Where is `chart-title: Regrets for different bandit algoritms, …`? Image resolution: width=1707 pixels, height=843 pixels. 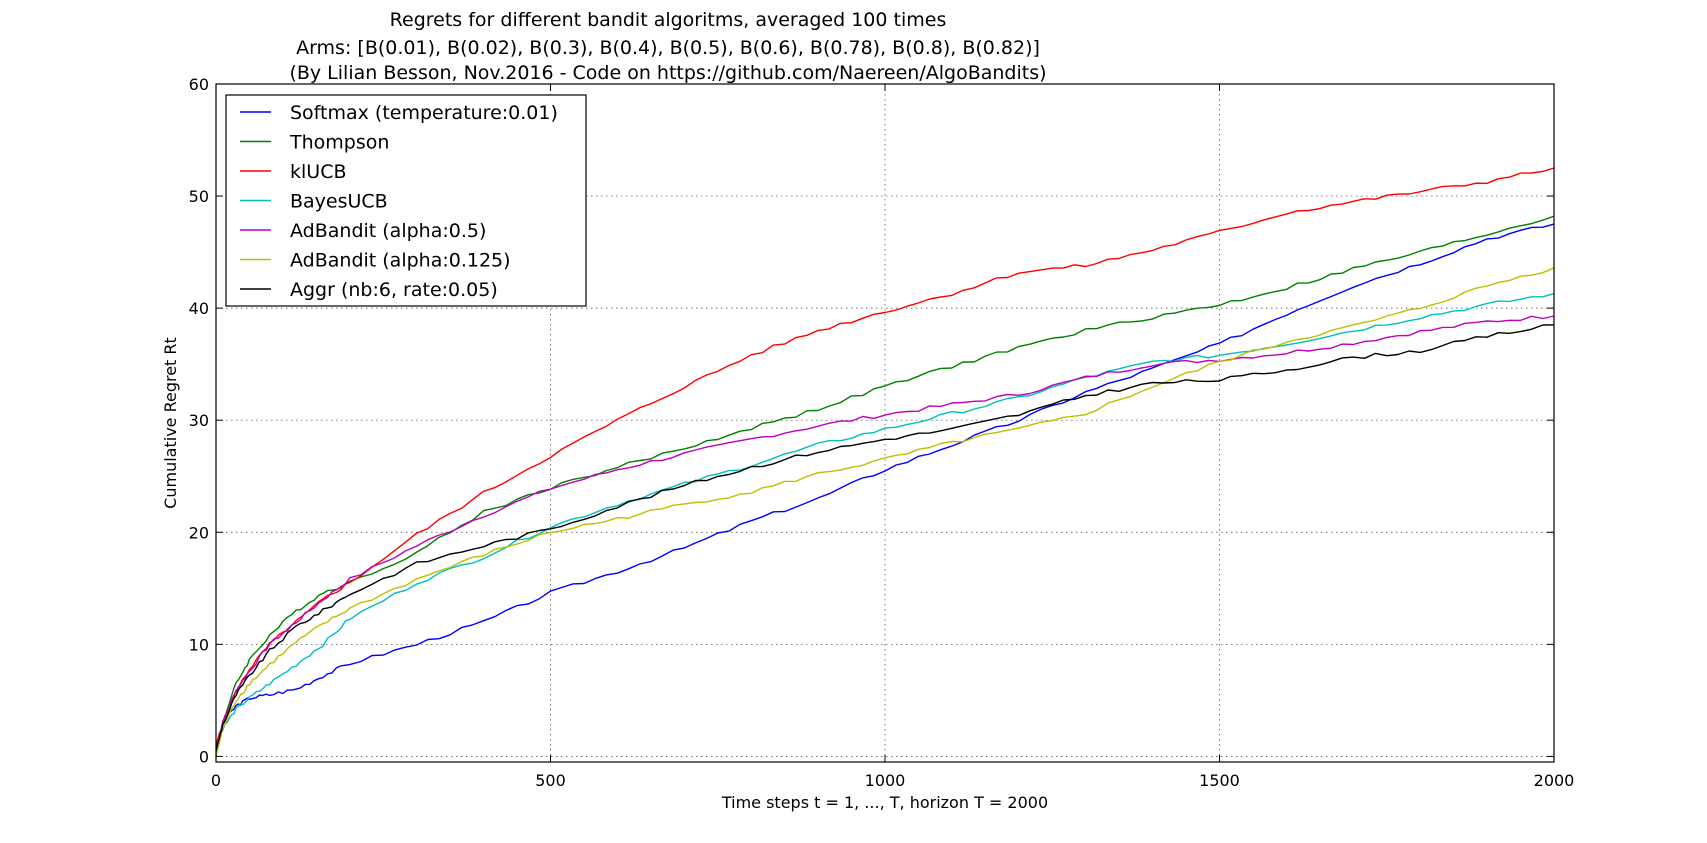
chart-title: Regrets for different bandit algoritms, … is located at coordinates (667, 46).